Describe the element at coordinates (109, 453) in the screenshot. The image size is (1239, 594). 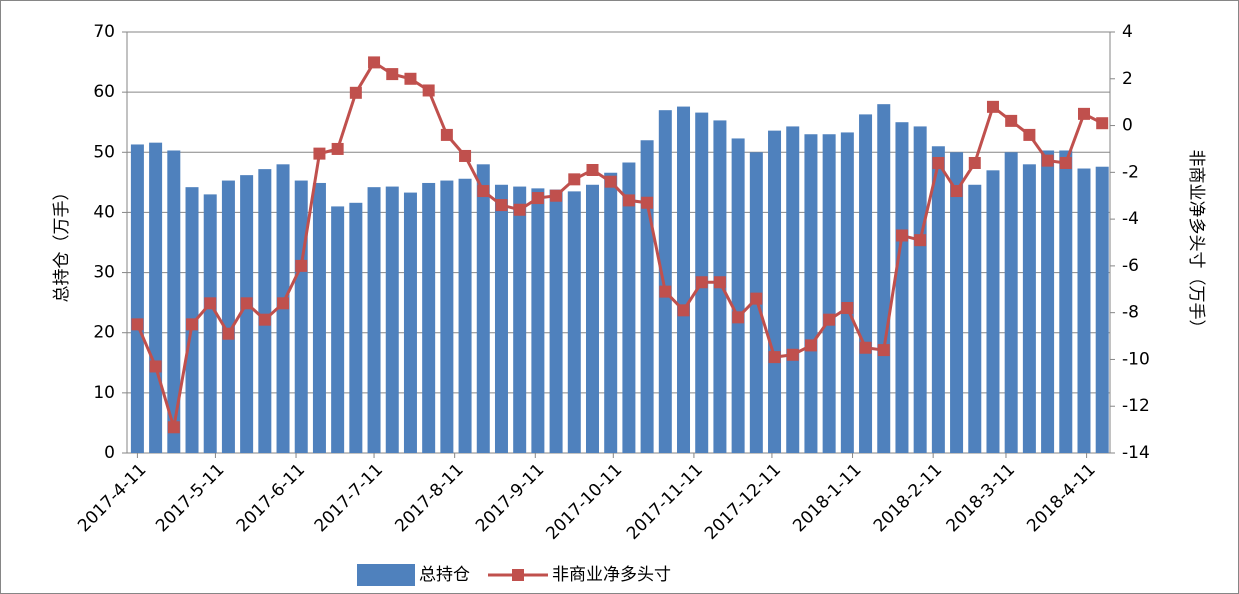
I see `y-tick-label: 0` at that location.